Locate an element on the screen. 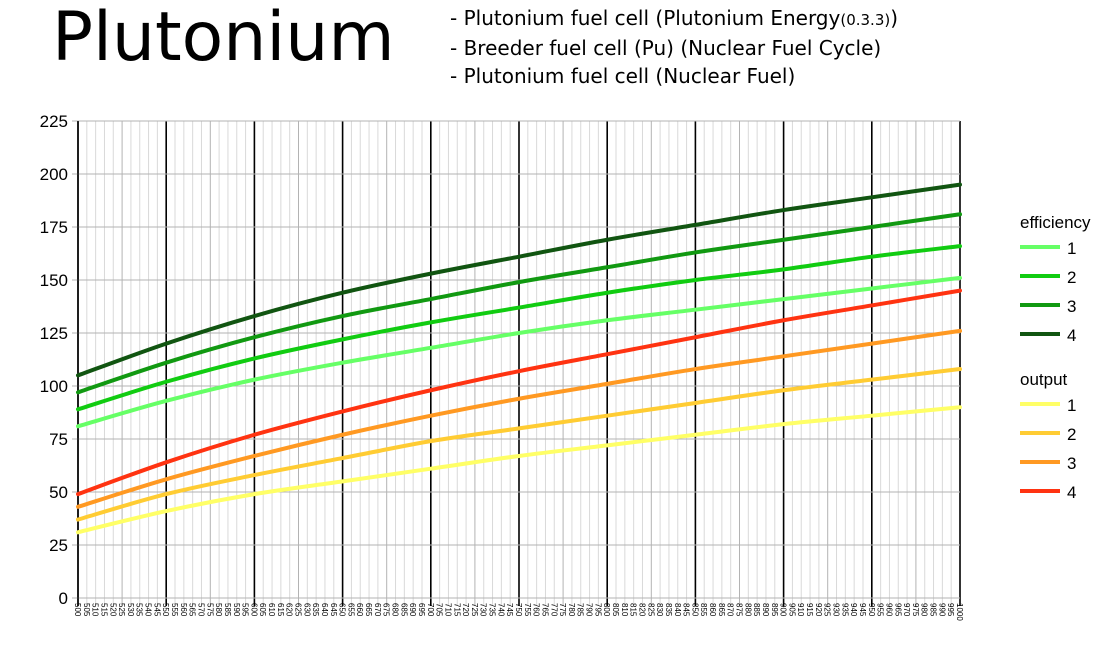  x-tick-label: 900 is located at coordinates (783, 610).